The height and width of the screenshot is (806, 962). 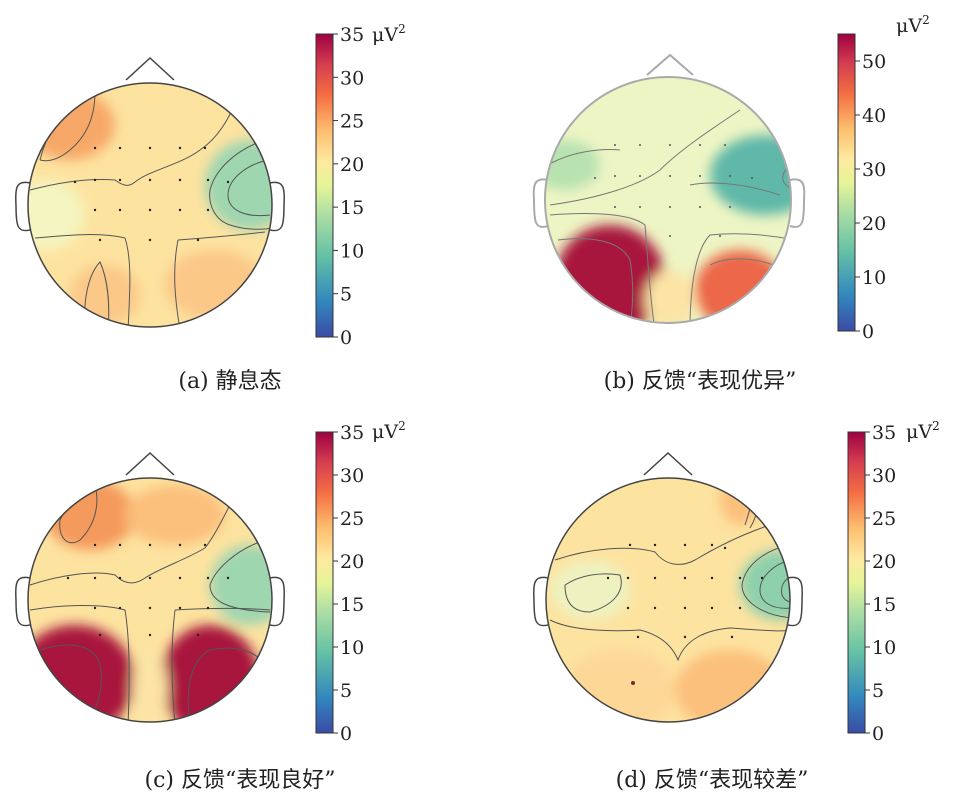 I want to click on topomap-b, so click(x=668, y=200).